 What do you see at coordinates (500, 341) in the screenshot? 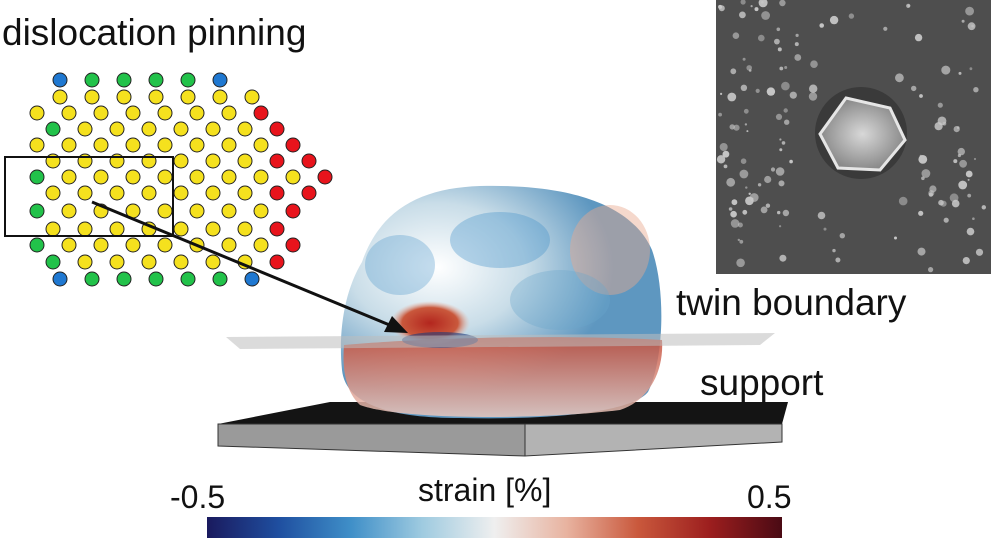
I see `twin-boundary-plane` at bounding box center [500, 341].